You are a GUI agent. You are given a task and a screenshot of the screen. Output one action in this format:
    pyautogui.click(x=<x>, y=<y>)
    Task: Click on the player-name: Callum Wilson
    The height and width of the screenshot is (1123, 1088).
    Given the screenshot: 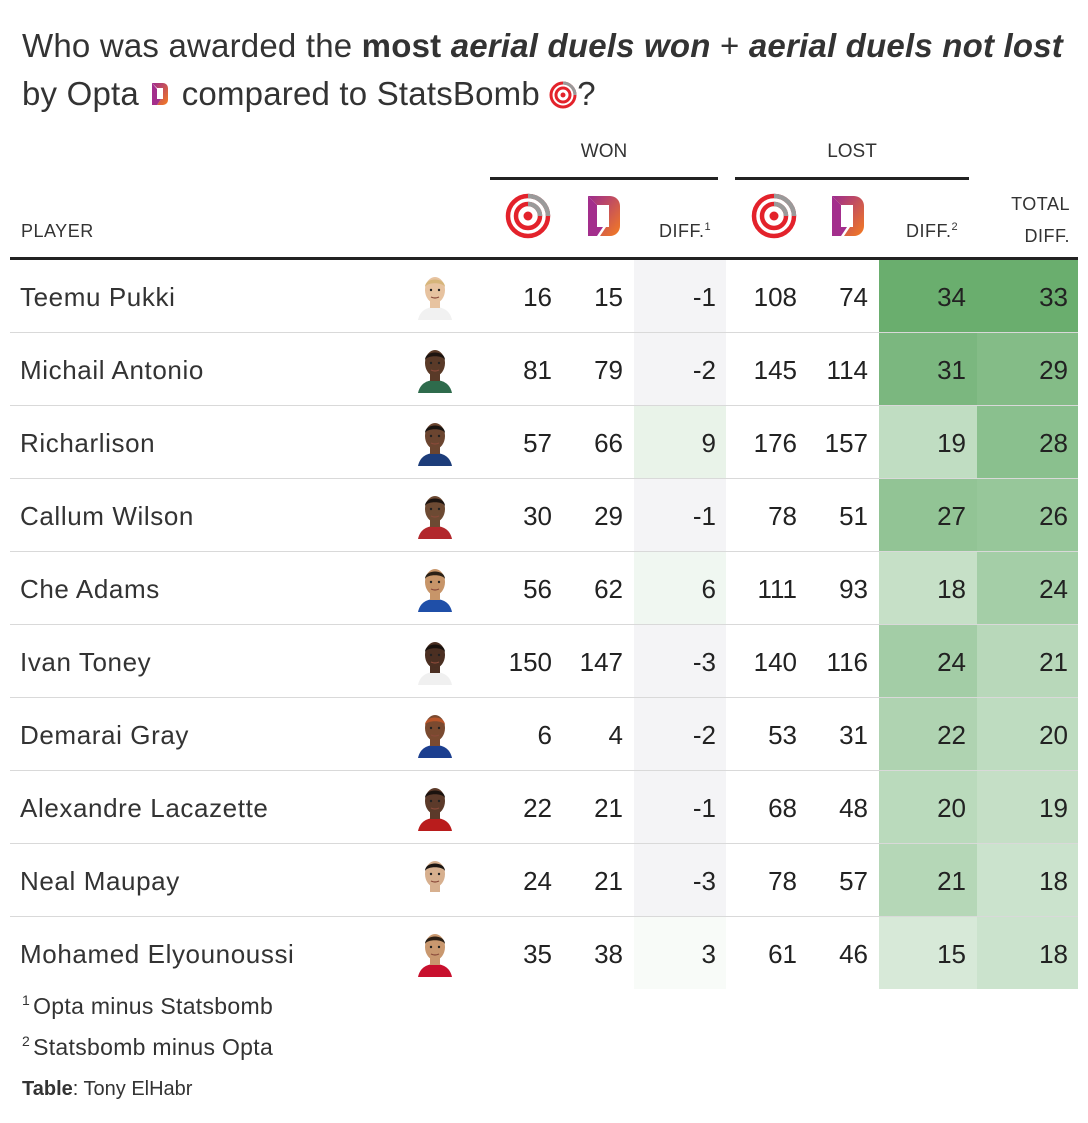 What is the action you would take?
    pyautogui.click(x=107, y=516)
    